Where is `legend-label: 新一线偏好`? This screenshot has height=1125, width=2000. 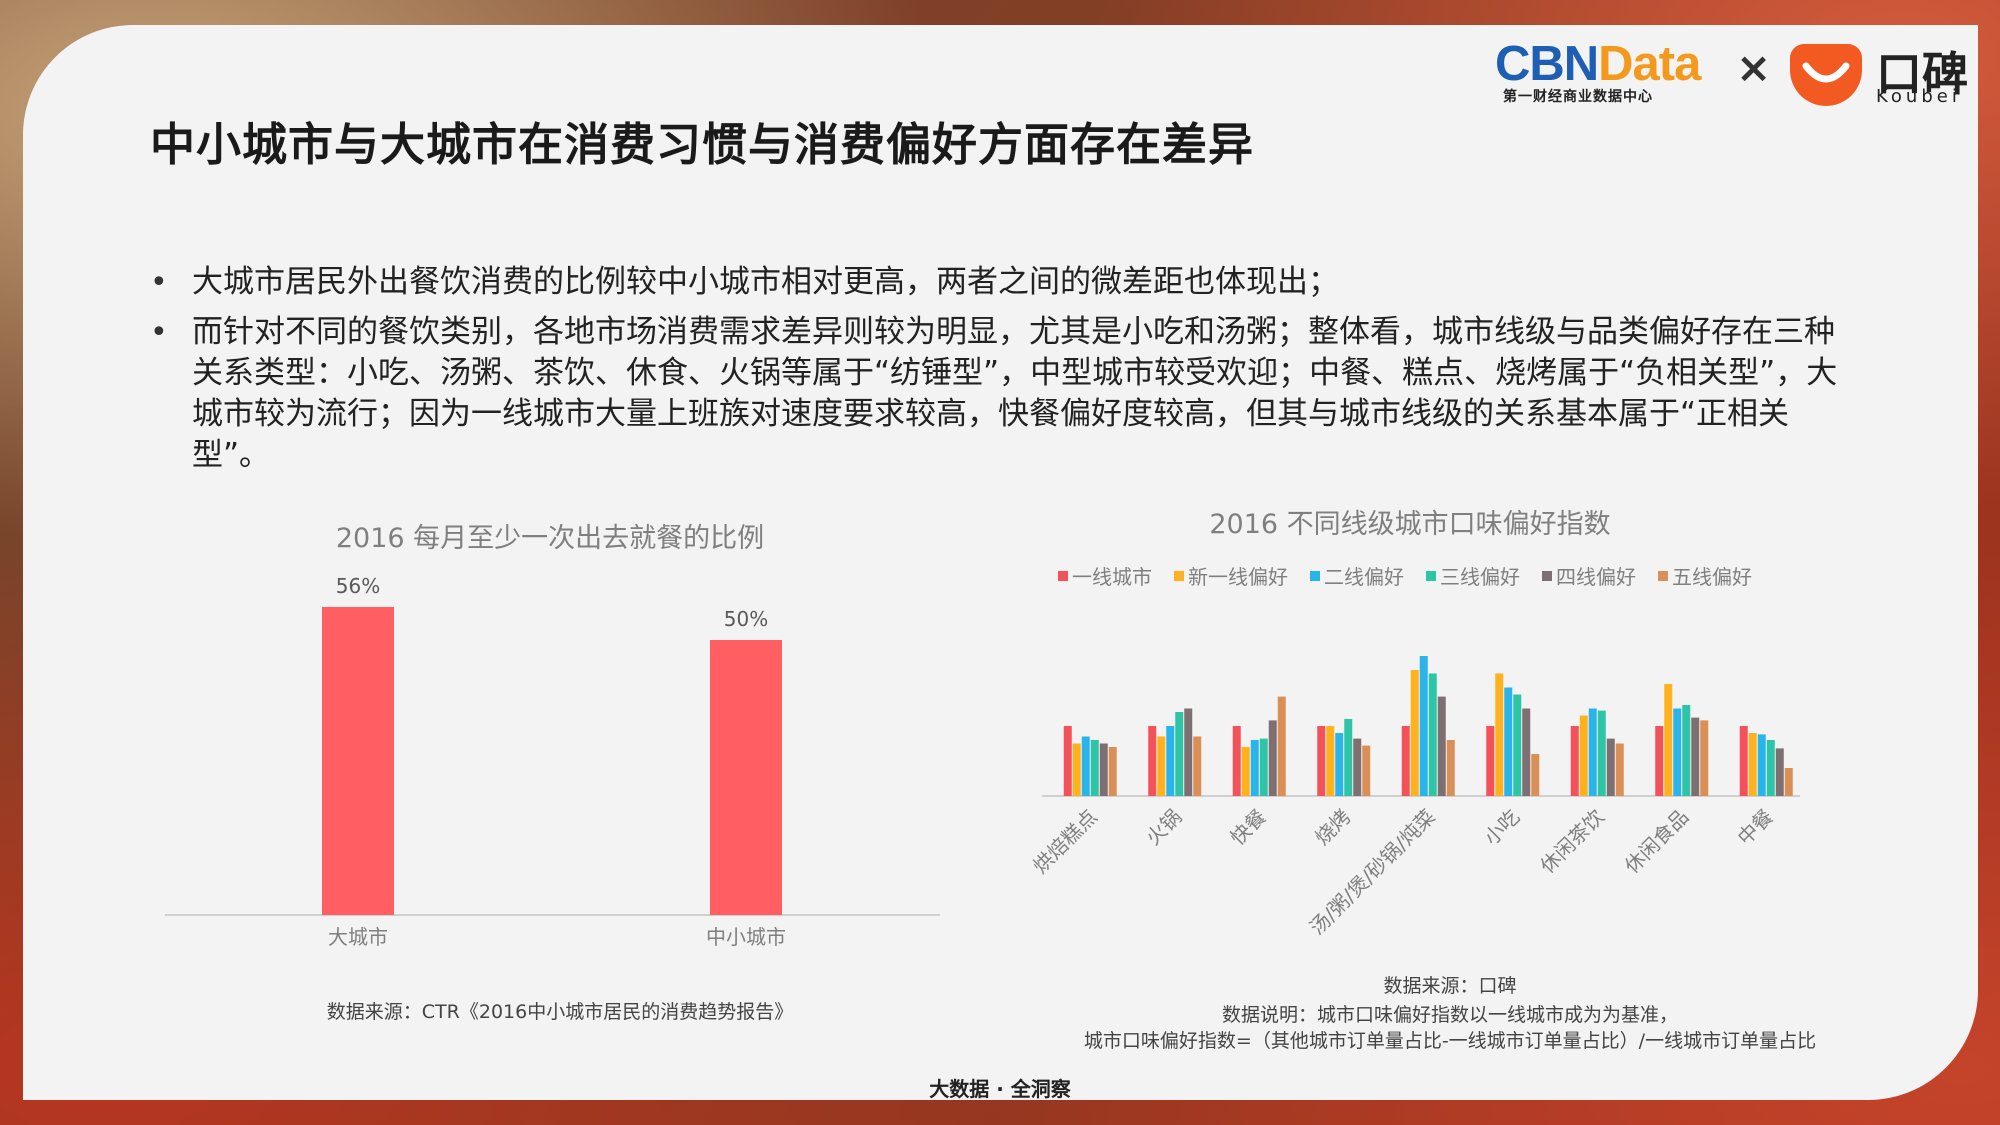
legend-label: 新一线偏好 is located at coordinates (1238, 577).